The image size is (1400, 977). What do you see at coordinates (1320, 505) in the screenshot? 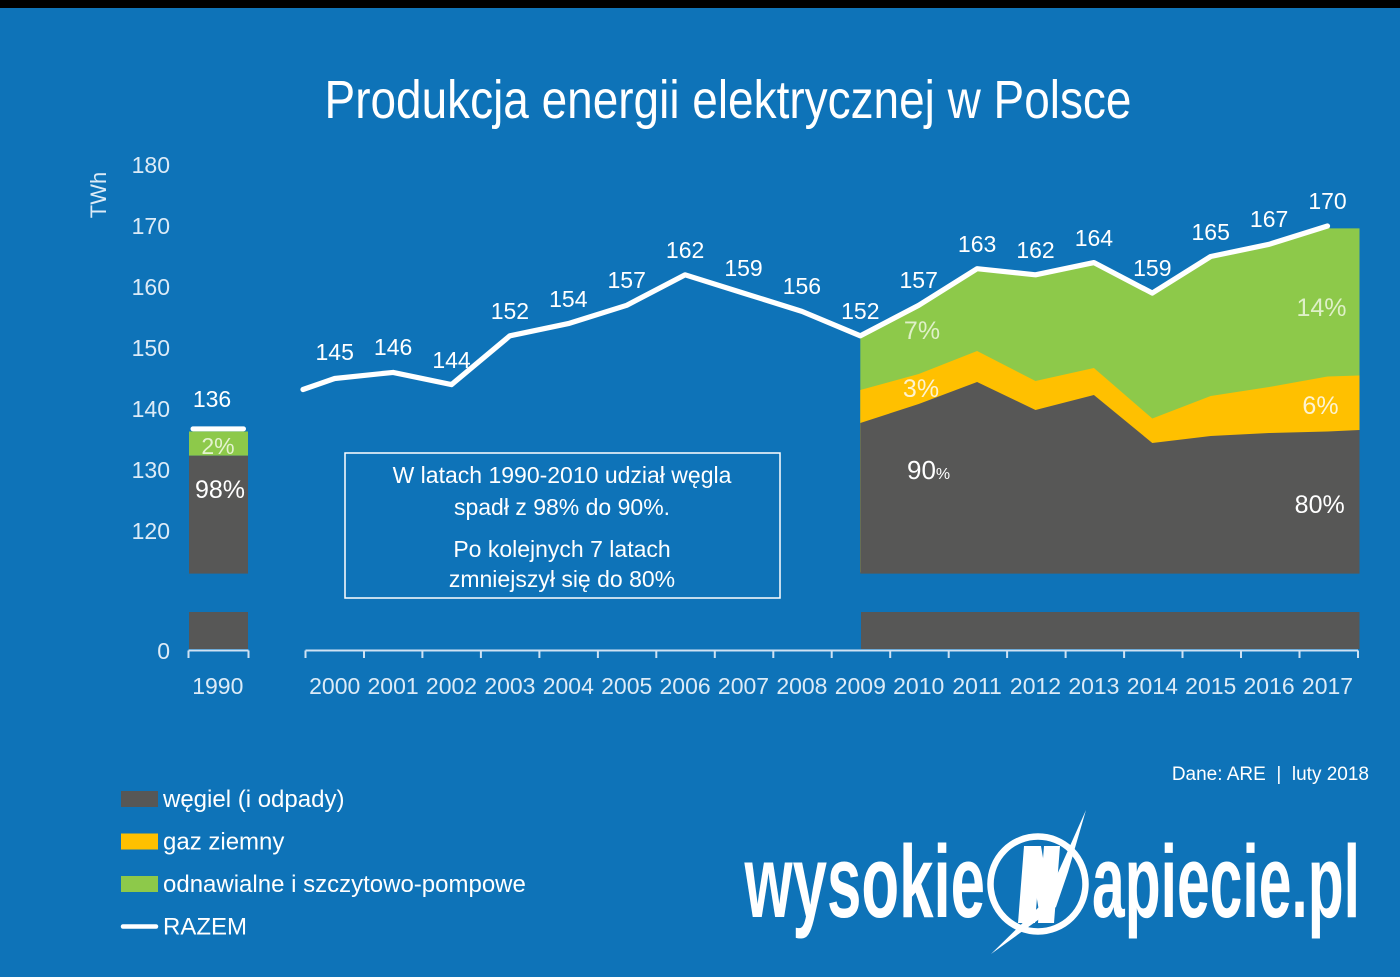
I see `svg-text: 80%` at bounding box center [1320, 505].